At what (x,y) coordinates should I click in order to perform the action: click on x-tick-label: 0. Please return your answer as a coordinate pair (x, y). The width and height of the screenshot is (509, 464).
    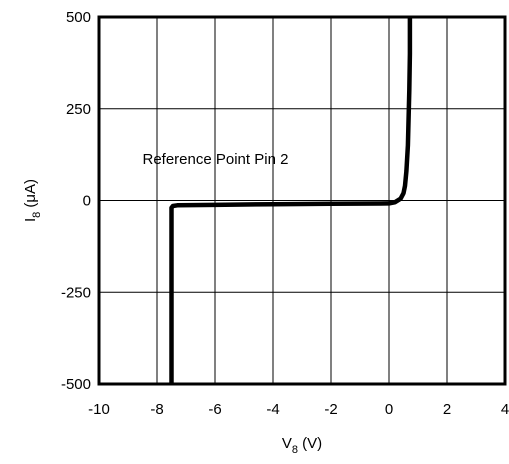
    Looking at the image, I should click on (389, 409).